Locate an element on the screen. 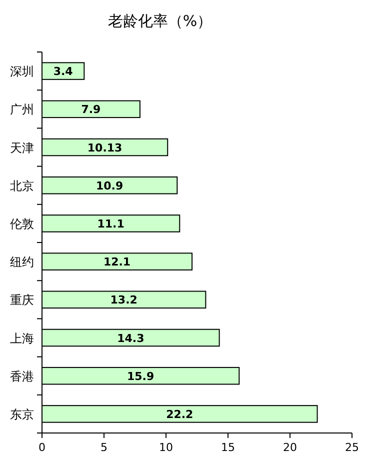  data-label: 3.4 is located at coordinates (63, 71).